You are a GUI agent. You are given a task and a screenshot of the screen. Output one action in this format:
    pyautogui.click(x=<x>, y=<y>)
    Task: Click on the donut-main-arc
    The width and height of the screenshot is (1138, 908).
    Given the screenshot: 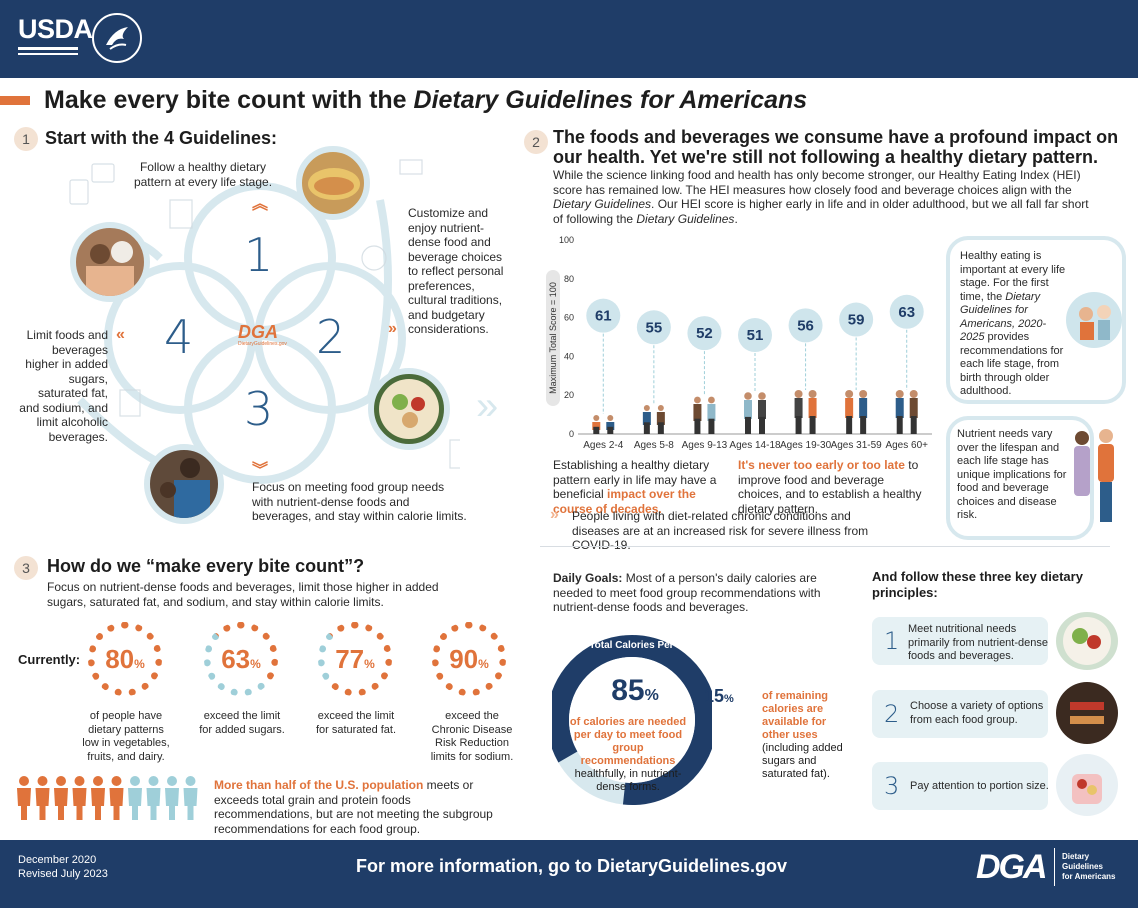 What is the action you would take?
    pyautogui.click(x=632, y=720)
    